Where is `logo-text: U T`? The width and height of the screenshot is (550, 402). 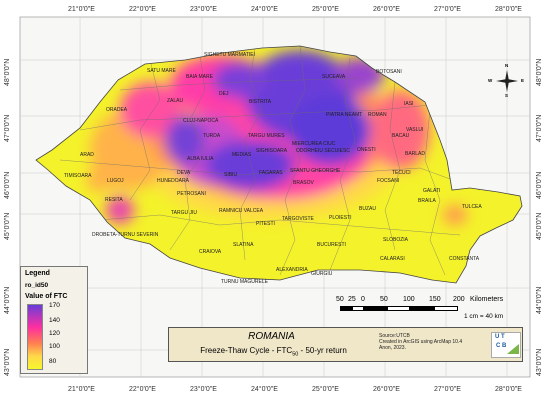
logo-text: U T is located at coordinates (500, 337).